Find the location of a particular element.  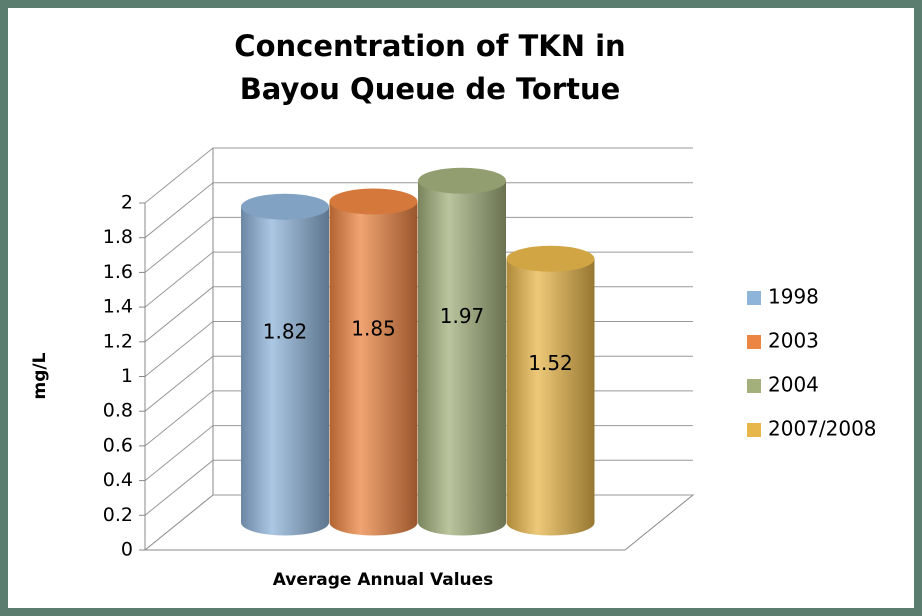

y-tick-label: 0.8 is located at coordinates (118, 411).